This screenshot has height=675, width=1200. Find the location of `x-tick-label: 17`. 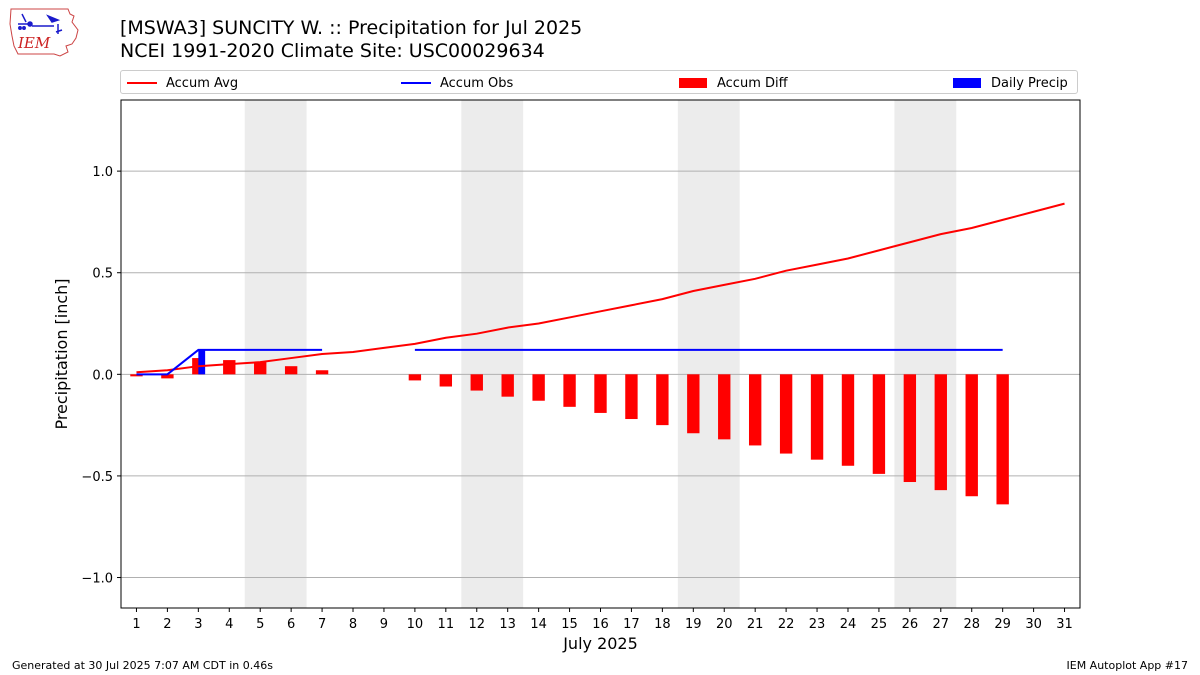

x-tick-label: 17 is located at coordinates (631, 624).